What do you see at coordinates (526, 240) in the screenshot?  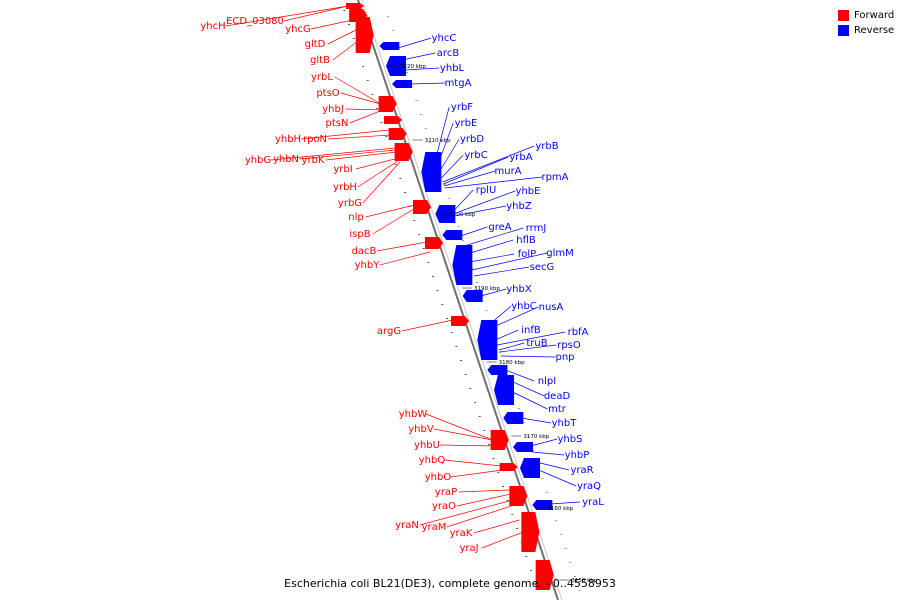 I see `reverse-gene-label: hflB` at bounding box center [526, 240].